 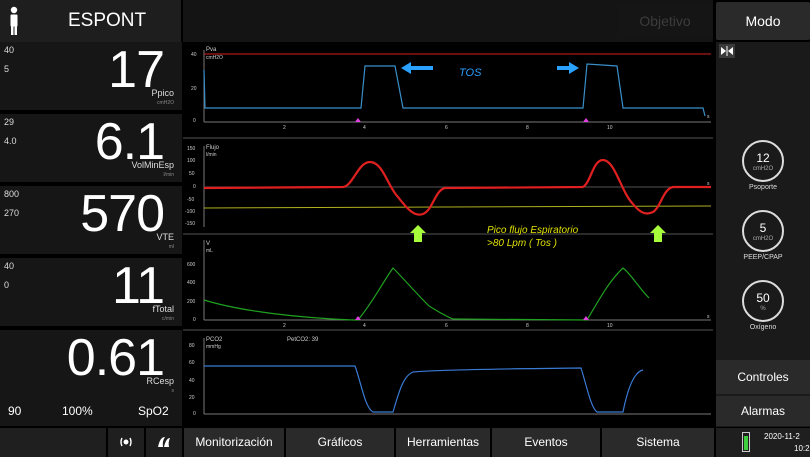 I want to click on param-value: 17, so click(x=136, y=70).